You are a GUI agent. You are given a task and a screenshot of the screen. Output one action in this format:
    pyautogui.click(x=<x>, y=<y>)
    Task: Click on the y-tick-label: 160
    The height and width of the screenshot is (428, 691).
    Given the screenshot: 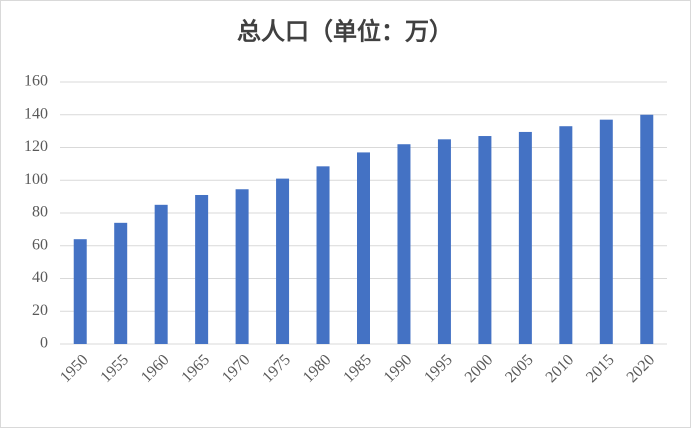 What is the action you would take?
    pyautogui.click(x=36, y=81)
    